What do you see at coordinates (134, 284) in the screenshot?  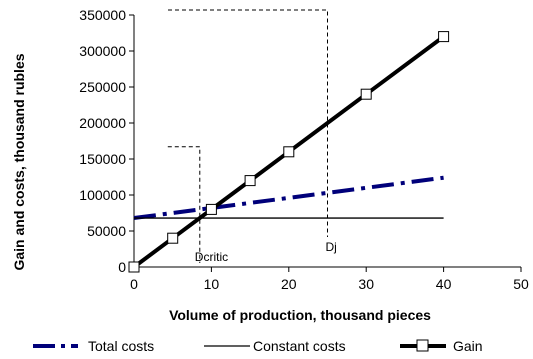 I see `x-tick-label: 0` at bounding box center [134, 284].